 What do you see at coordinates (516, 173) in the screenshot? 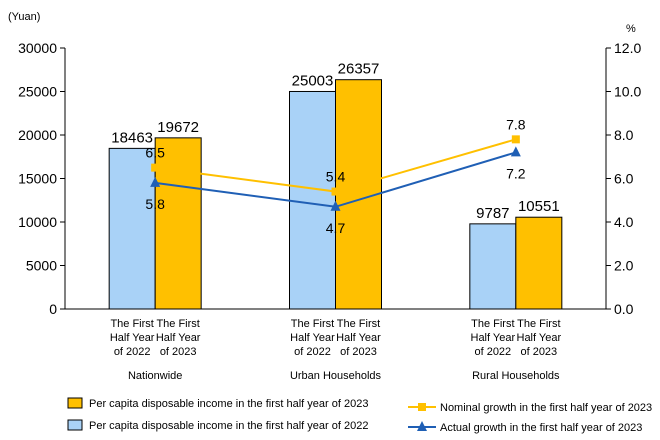
I see `line-value-label: 7.2` at bounding box center [516, 173].